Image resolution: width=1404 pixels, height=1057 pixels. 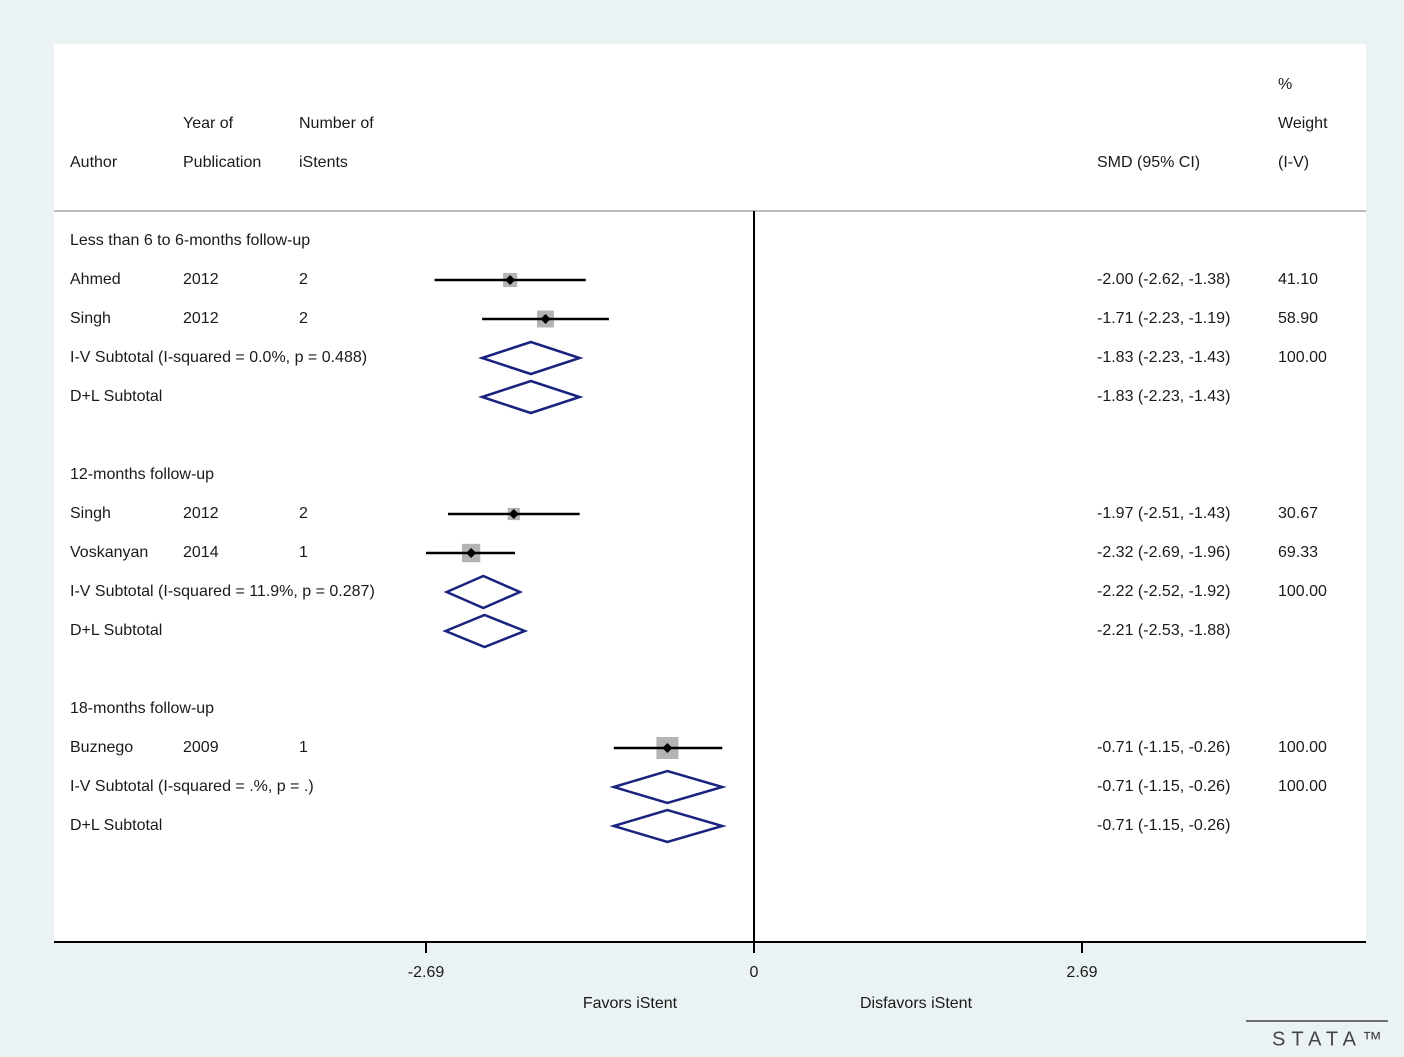 What do you see at coordinates (323, 162) in the screenshot?
I see `header-istents-line2: iStents` at bounding box center [323, 162].